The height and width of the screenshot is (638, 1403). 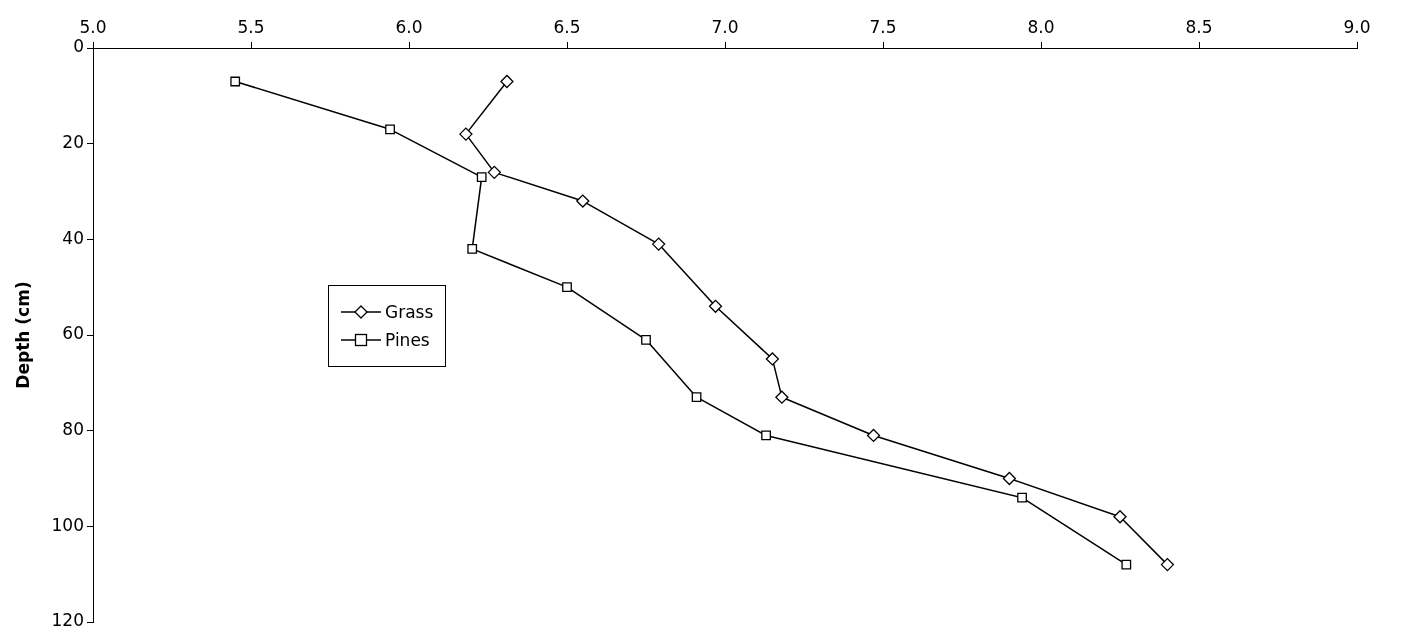 I want to click on y-tick-label: 40, so click(x=73, y=237).